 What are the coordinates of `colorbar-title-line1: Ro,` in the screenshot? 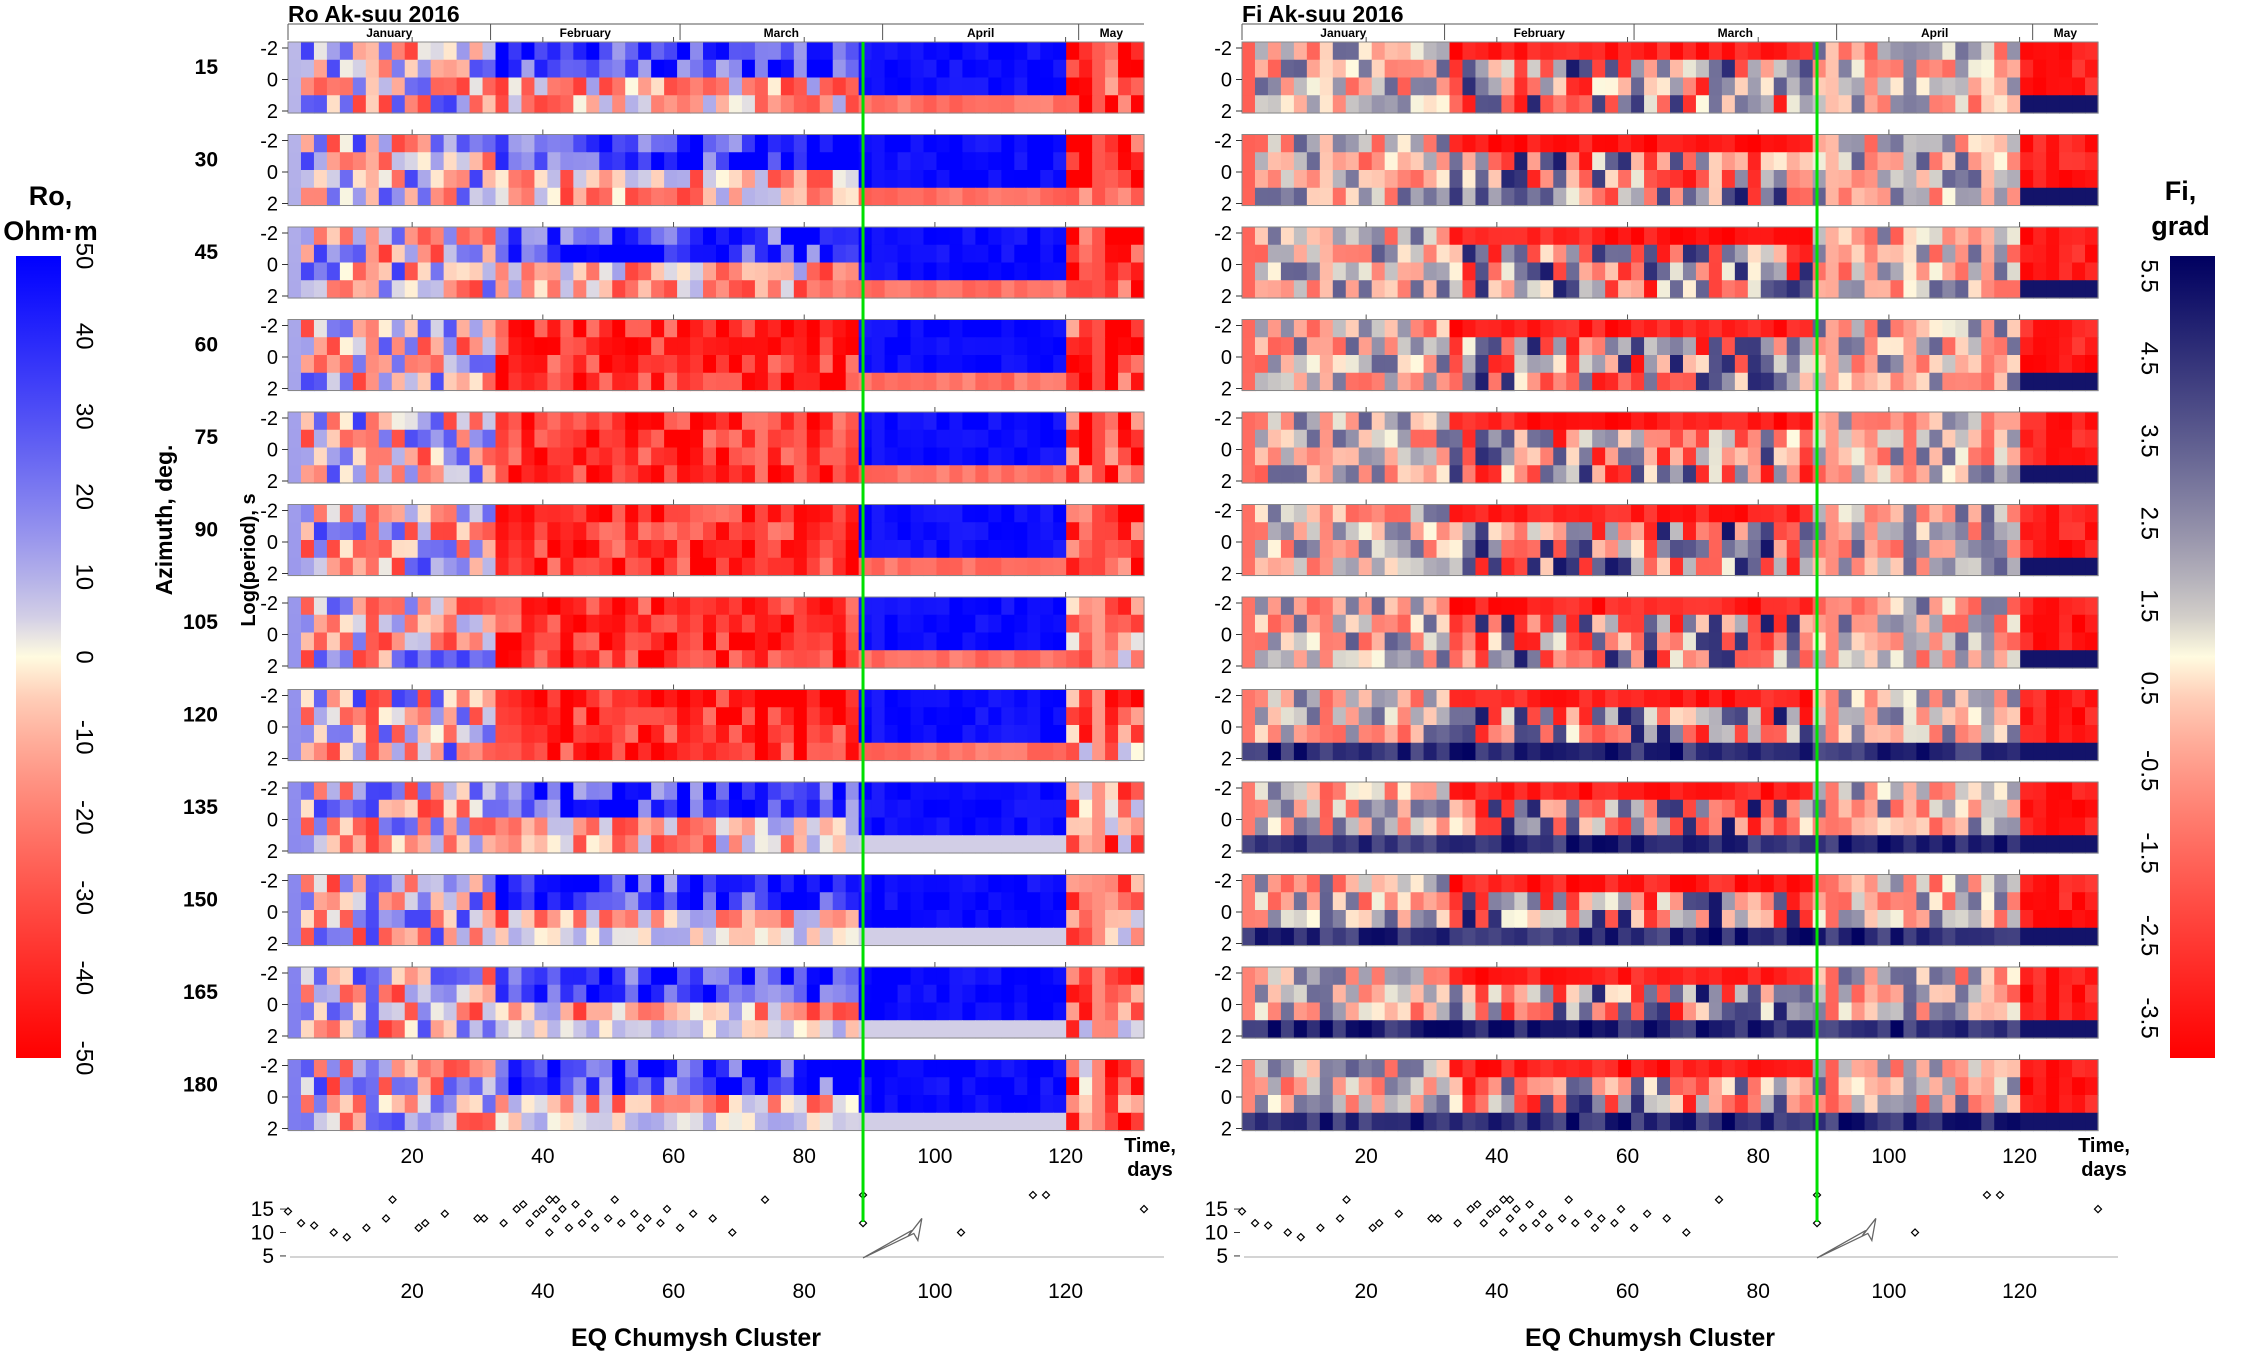 It's located at (51, 196).